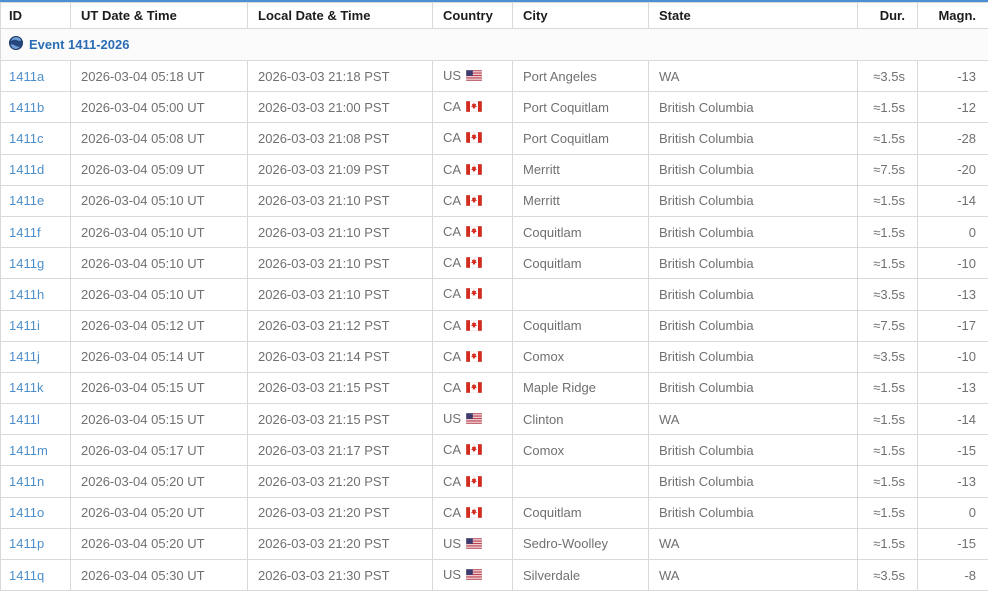 Image resolution: width=988 pixels, height=591 pixels. I want to click on event-id-link: 1411o, so click(27, 513).